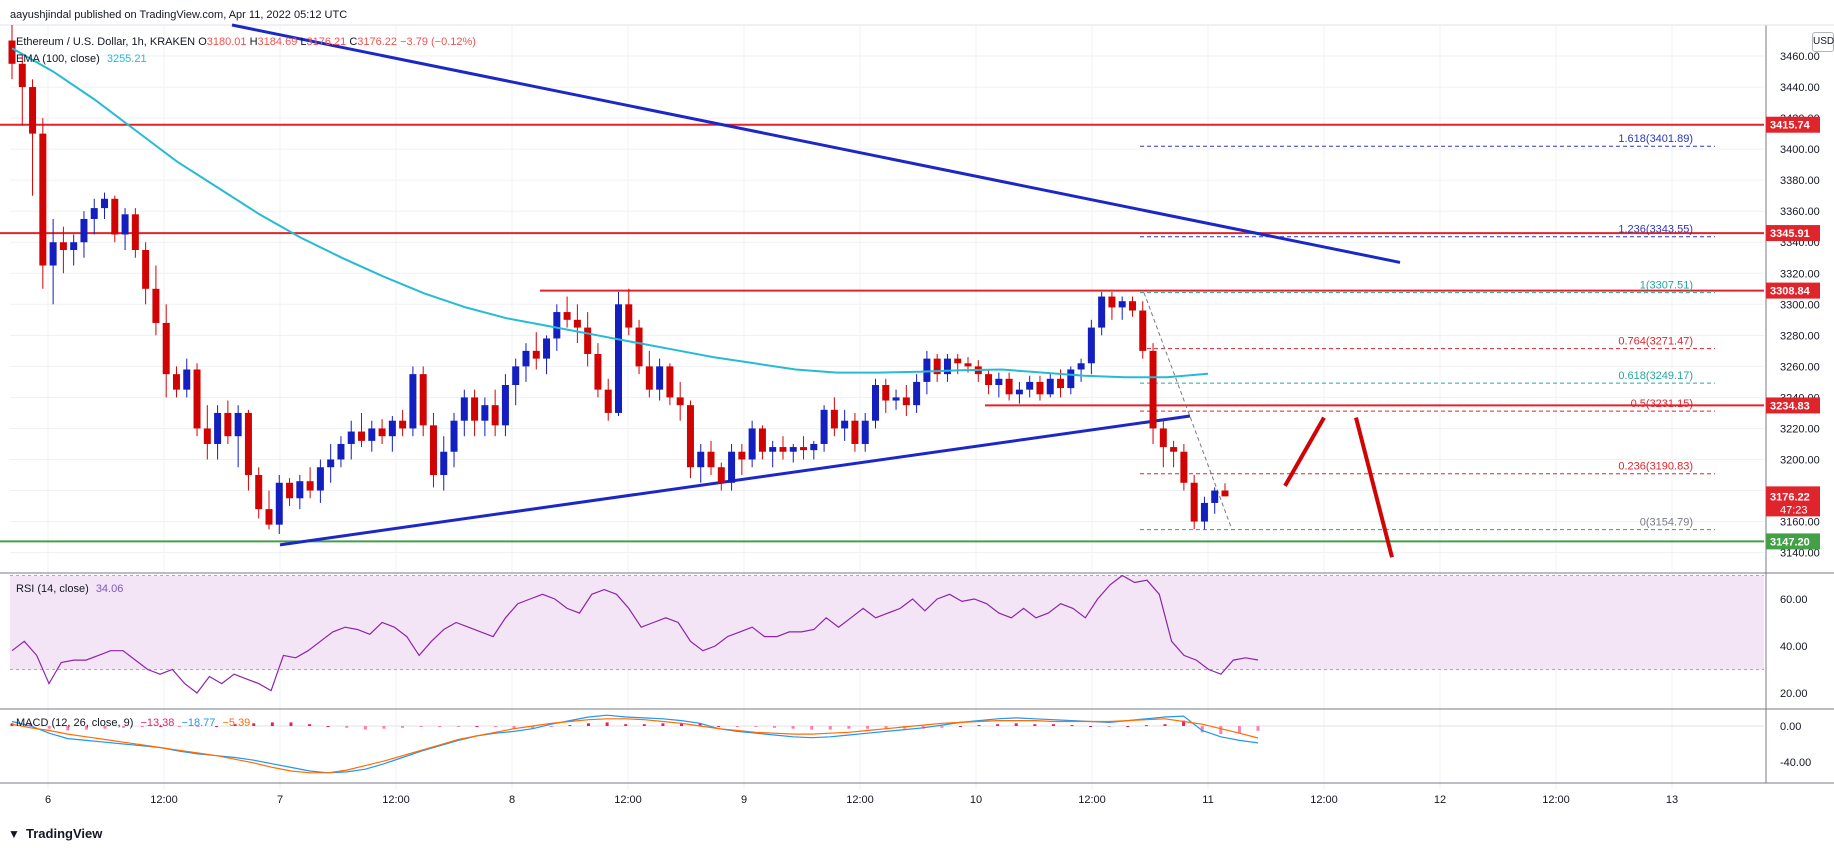 The width and height of the screenshot is (1834, 848). I want to click on fib-level-label: 0.5(3231.15), so click(1662, 404).